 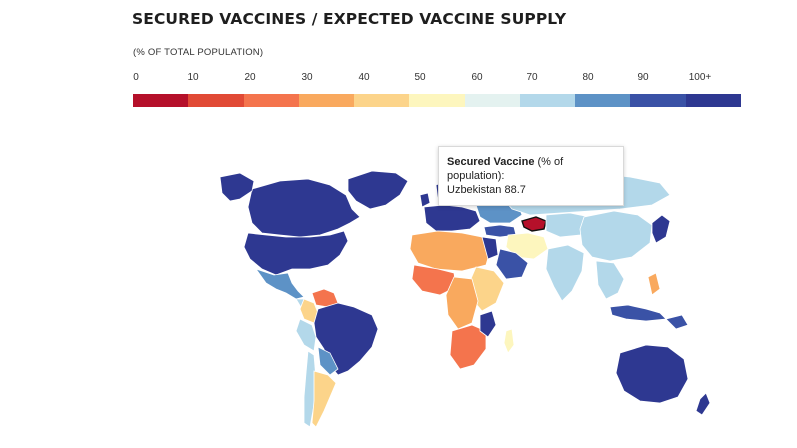 I want to click on legend-label-90: 90, so click(x=643, y=77).